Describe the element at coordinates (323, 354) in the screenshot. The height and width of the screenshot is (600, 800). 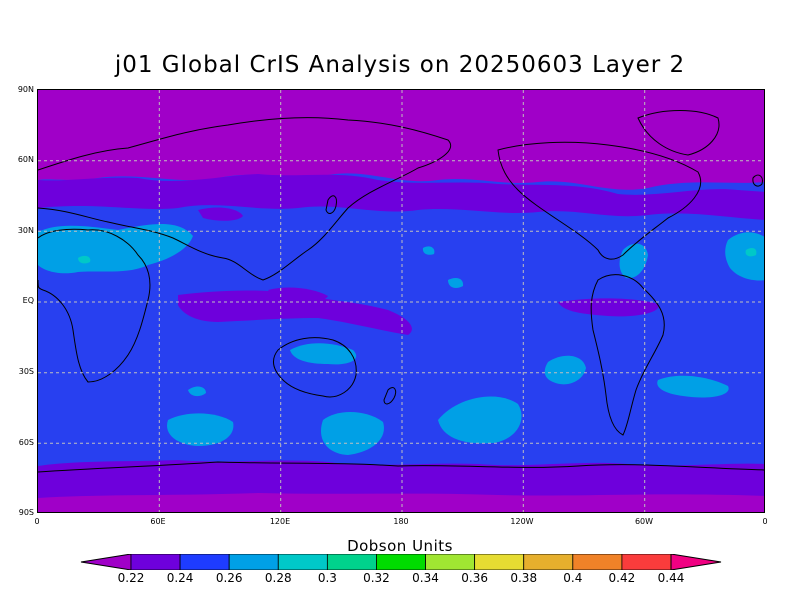
I see `australia-high` at that location.